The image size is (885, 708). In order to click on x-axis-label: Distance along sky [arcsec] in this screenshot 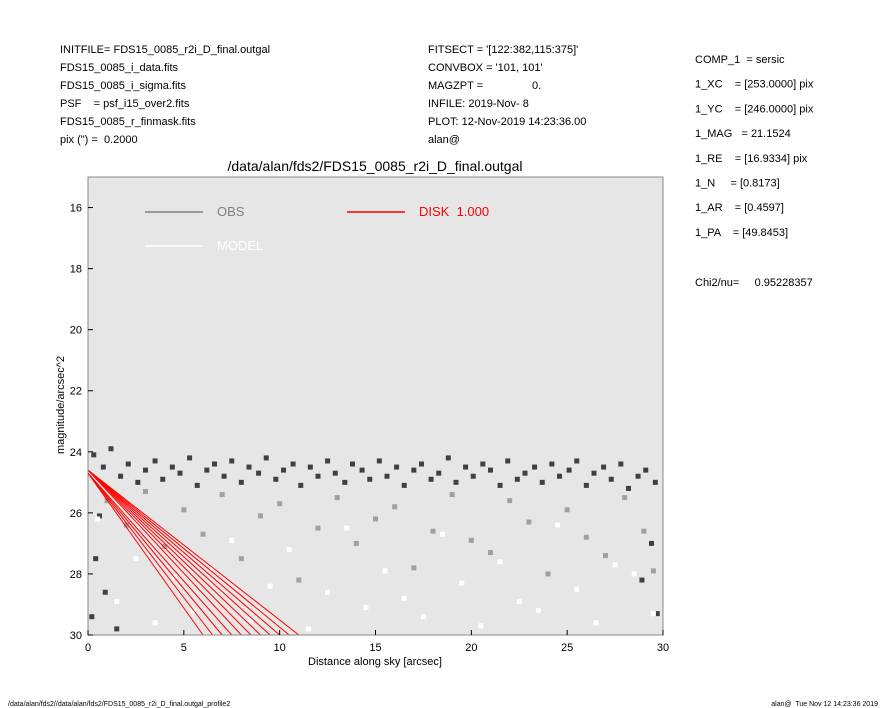, I will do `click(375, 662)`.